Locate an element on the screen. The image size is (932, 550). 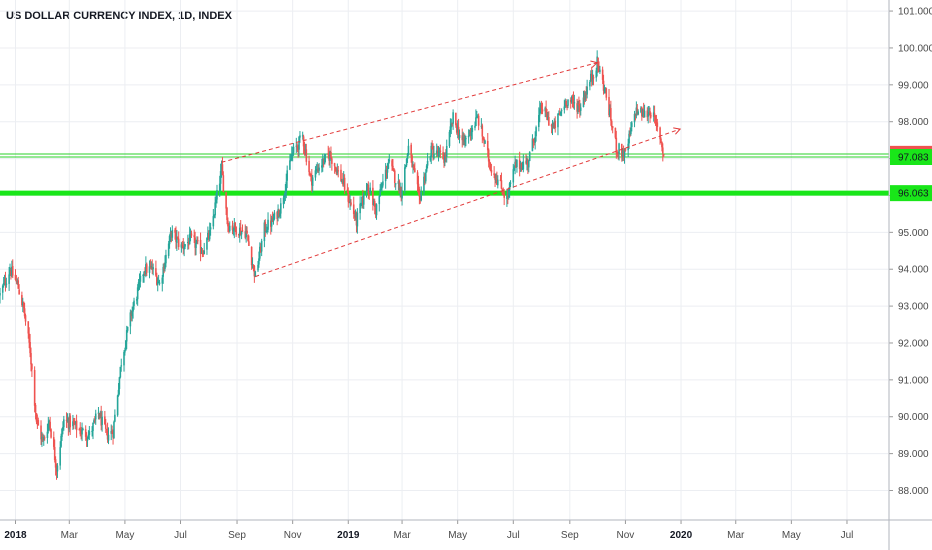
chart-title: US DOLLAR CURRENCY INDEX, 1D, INDEX is located at coordinates (119, 16).